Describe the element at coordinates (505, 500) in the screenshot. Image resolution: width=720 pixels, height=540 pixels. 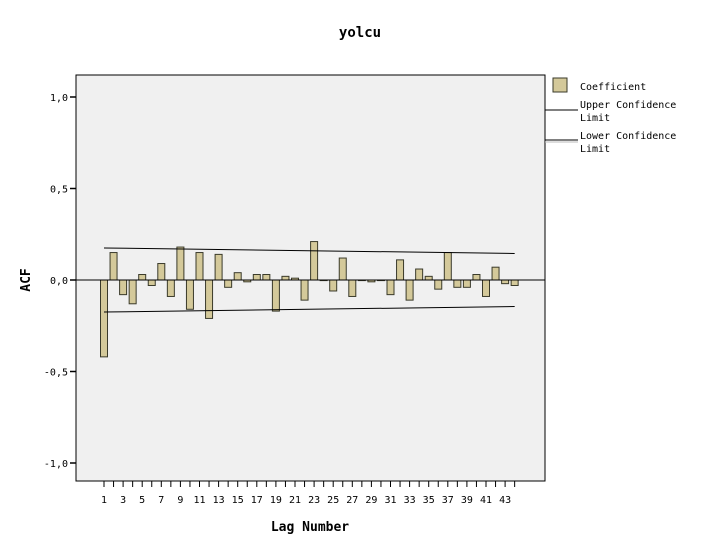
I see `x-tick-label: 43` at that location.